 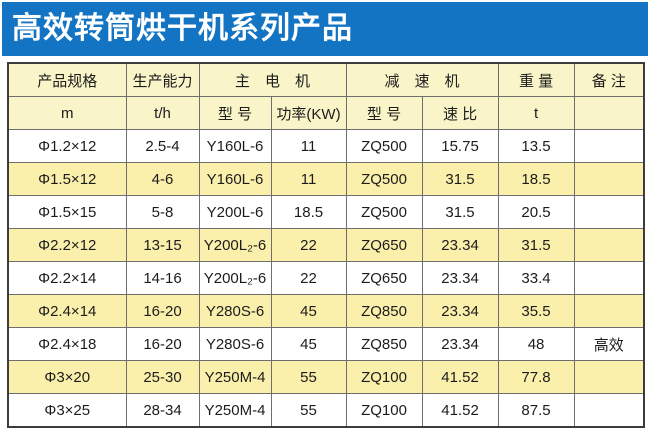 I want to click on table-cell: ZQ100, so click(x=384, y=377).